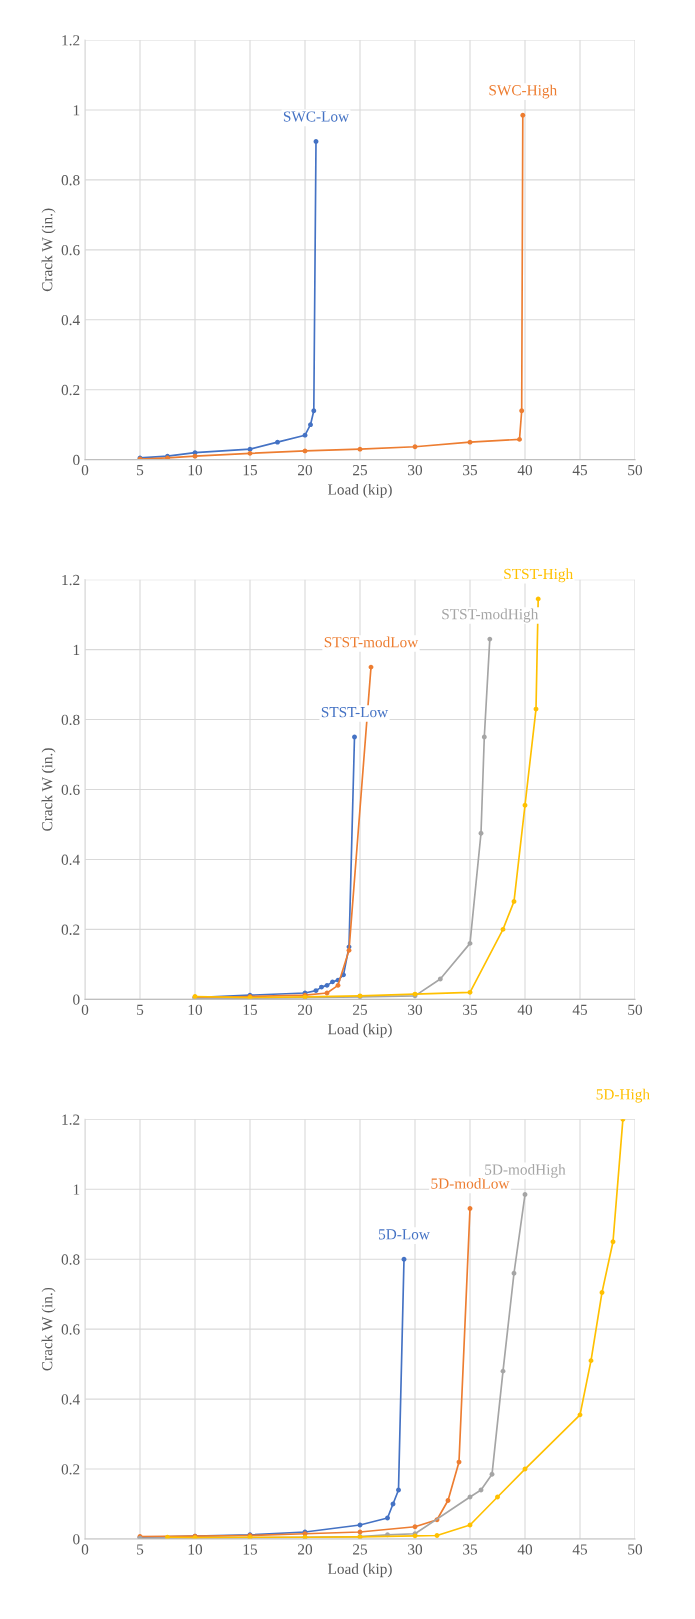  What do you see at coordinates (525, 1170) in the screenshot?
I see `series-label: 5D-modHigh` at bounding box center [525, 1170].